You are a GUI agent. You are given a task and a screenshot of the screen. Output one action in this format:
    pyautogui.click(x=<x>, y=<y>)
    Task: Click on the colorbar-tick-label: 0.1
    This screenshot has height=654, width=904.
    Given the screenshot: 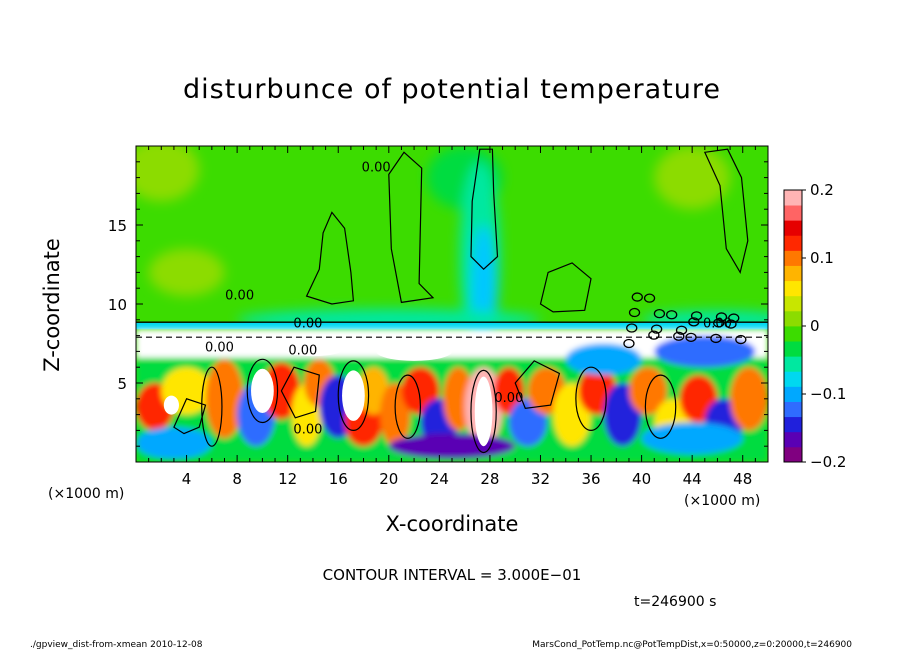 What is the action you would take?
    pyautogui.click(x=822, y=258)
    